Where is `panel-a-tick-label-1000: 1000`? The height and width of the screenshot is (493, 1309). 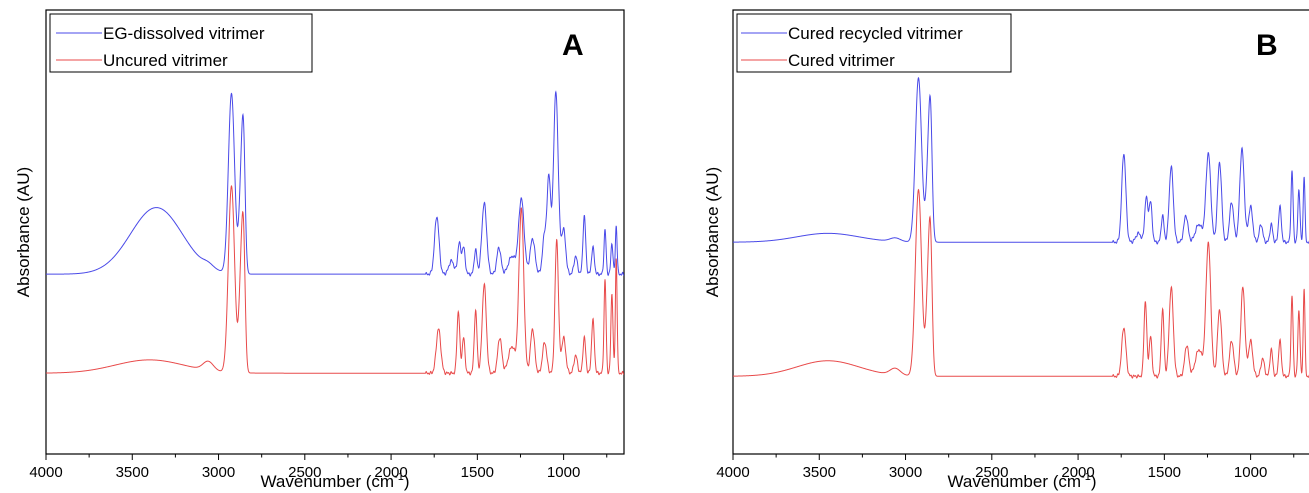
panel-a-tick-label-1000: 1000 is located at coordinates (563, 472).